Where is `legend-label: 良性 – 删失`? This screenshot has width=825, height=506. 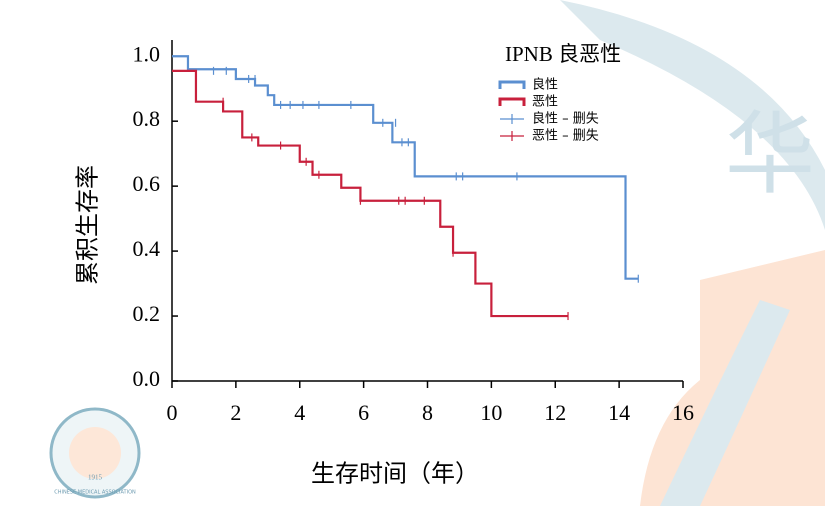 legend-label: 良性 – 删失 is located at coordinates (565, 119).